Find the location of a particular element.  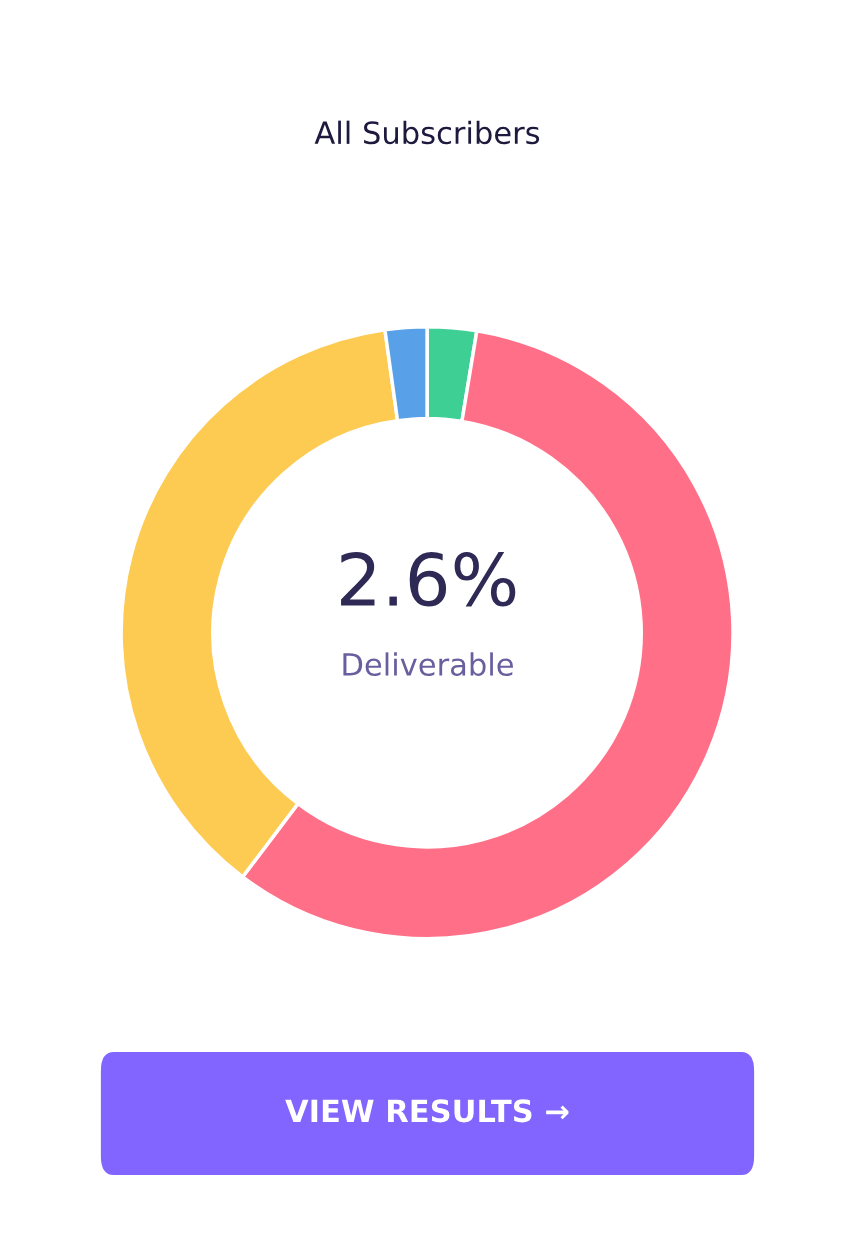

text: Deliverable is located at coordinates (428, 664).